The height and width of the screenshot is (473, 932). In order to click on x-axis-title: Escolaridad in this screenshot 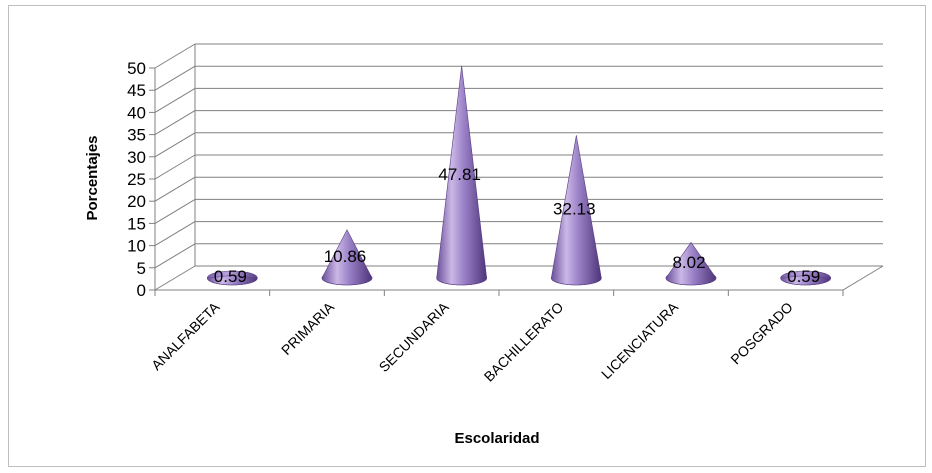, I will do `click(496, 438)`.